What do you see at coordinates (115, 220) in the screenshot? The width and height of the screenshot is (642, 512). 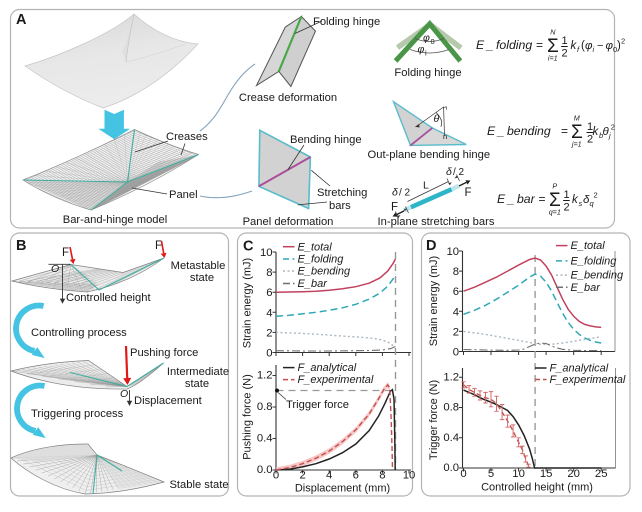 I see `svg-text: Bar-and-hinge model` at bounding box center [115, 220].